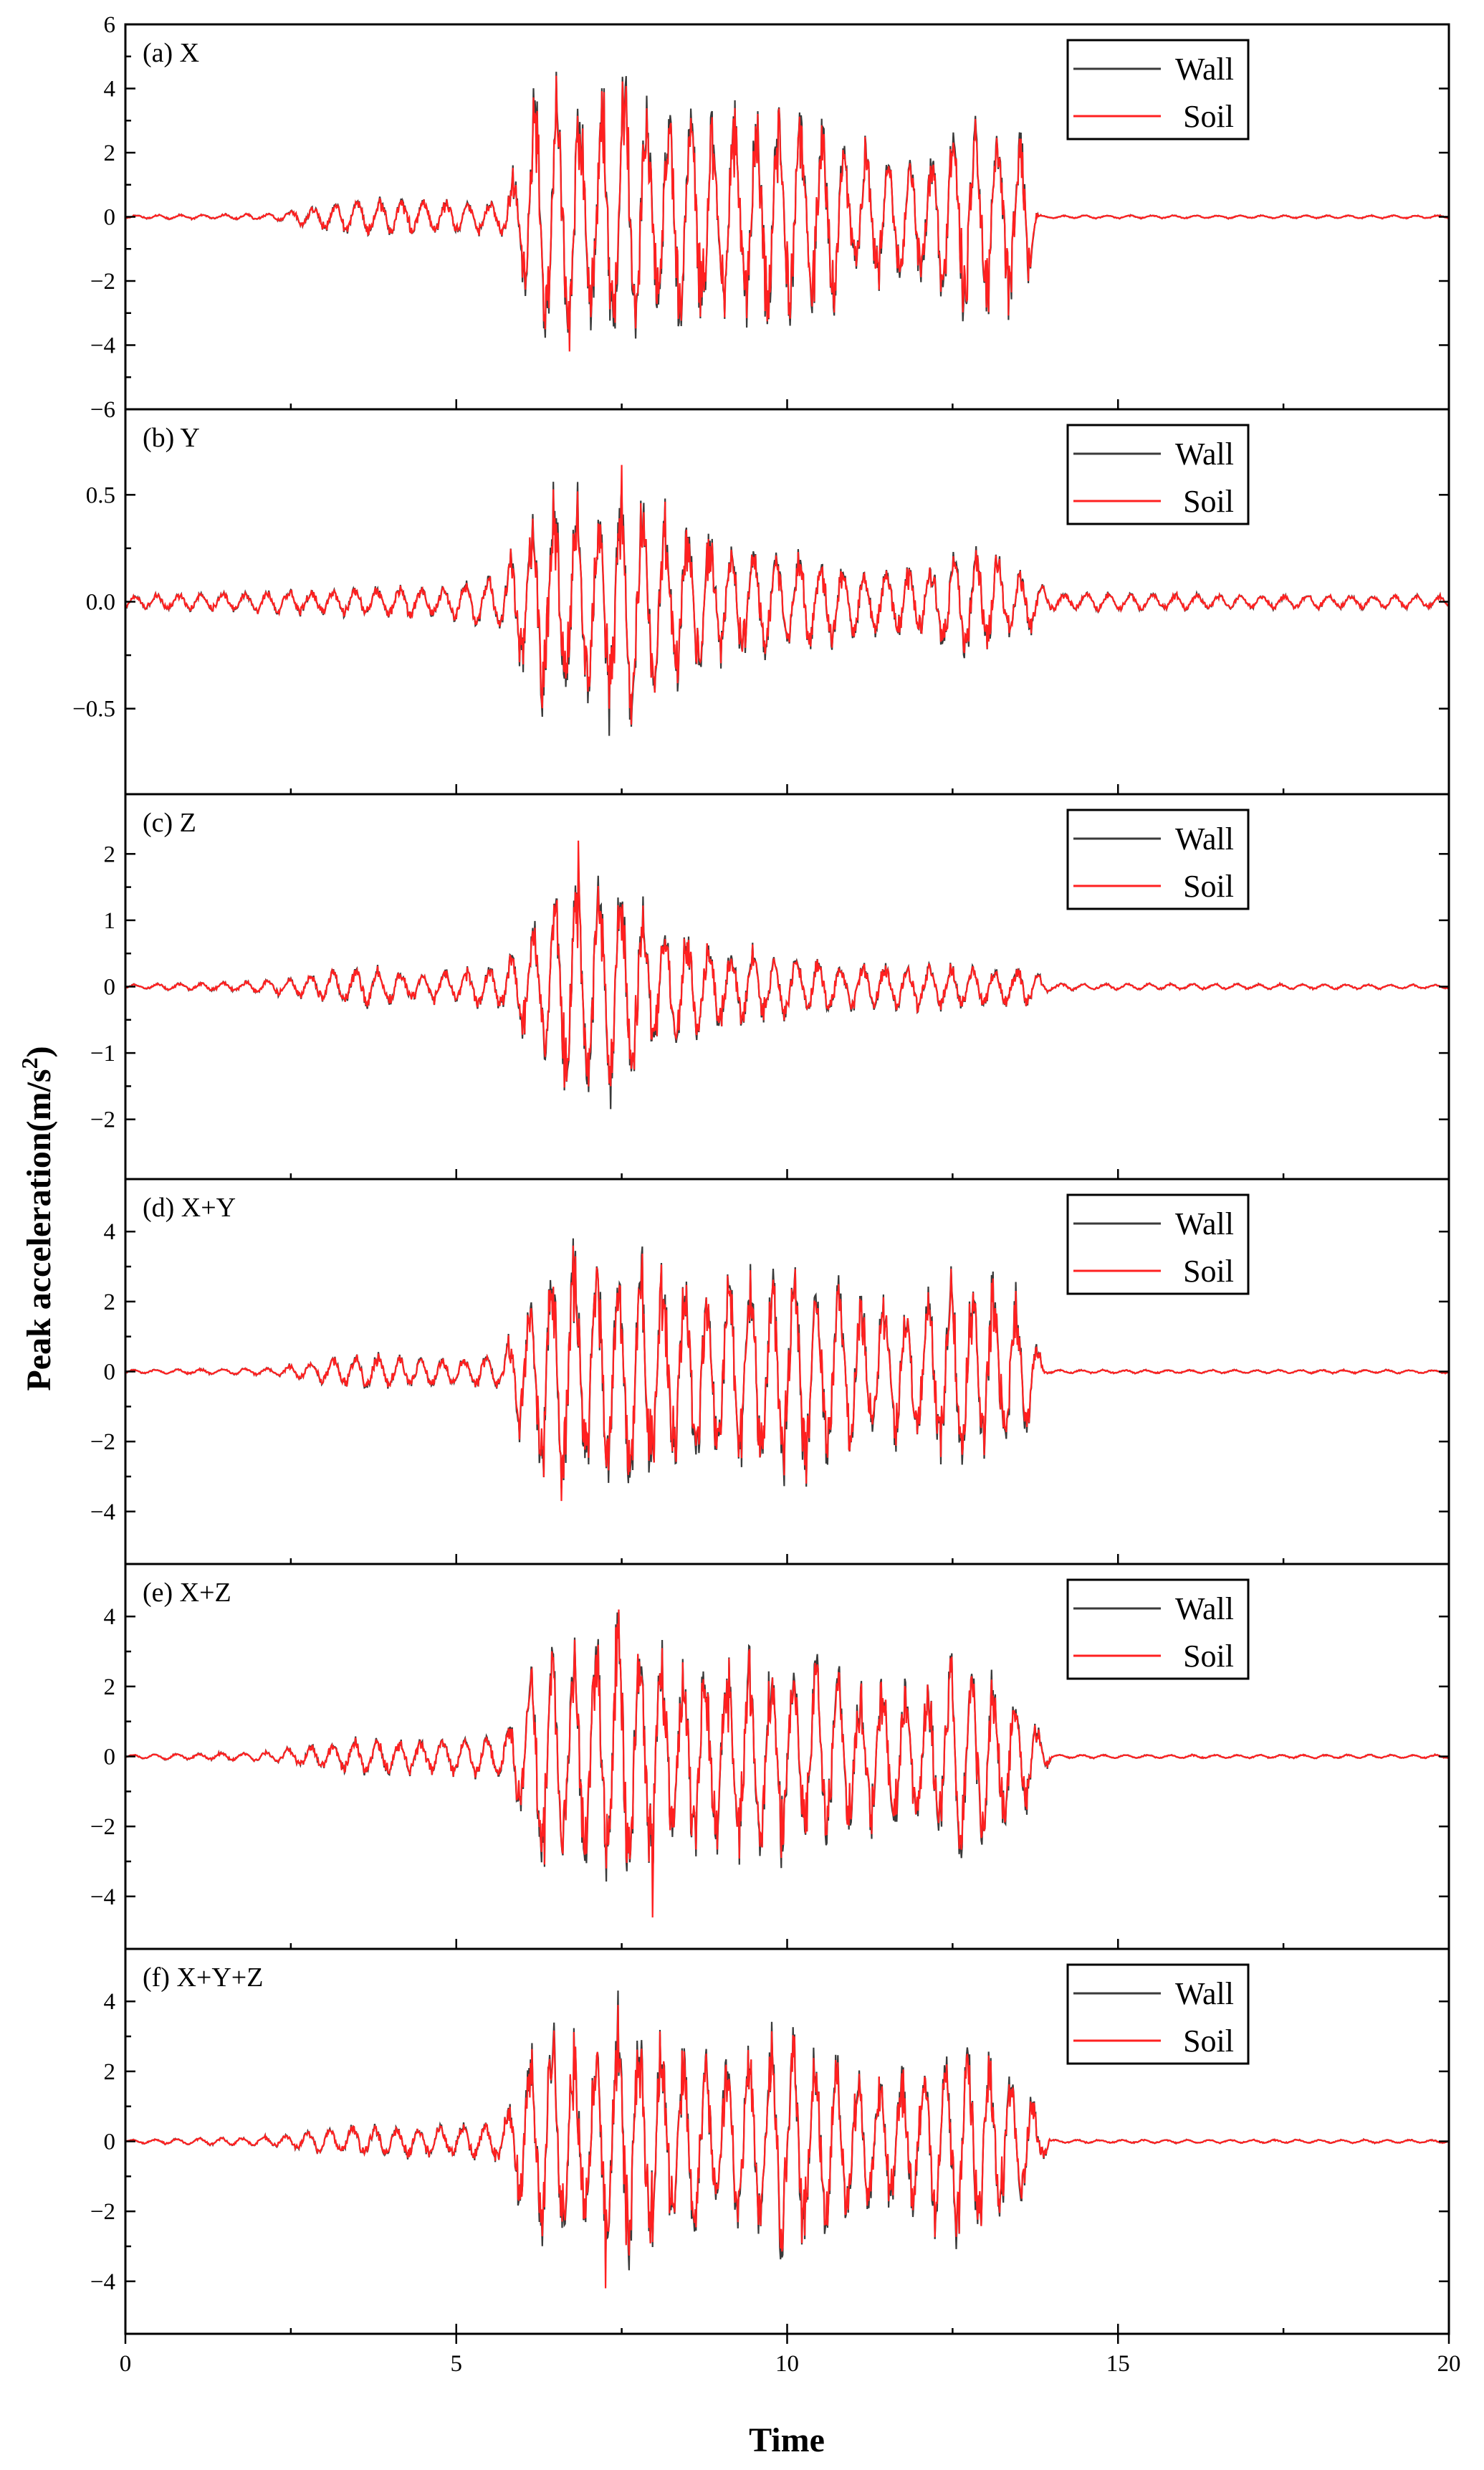 Image resolution: width=1484 pixels, height=2470 pixels. Describe the element at coordinates (93, 710) in the screenshot. I see `y-tick-label: −0.5` at that location.